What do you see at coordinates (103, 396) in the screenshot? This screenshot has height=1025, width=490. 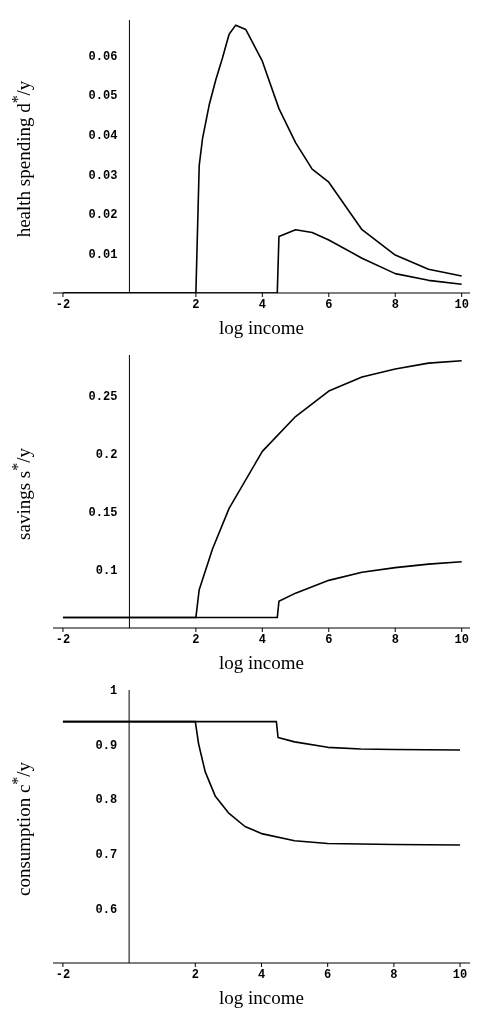 I see `y-tick-label: 0.25` at bounding box center [103, 396].